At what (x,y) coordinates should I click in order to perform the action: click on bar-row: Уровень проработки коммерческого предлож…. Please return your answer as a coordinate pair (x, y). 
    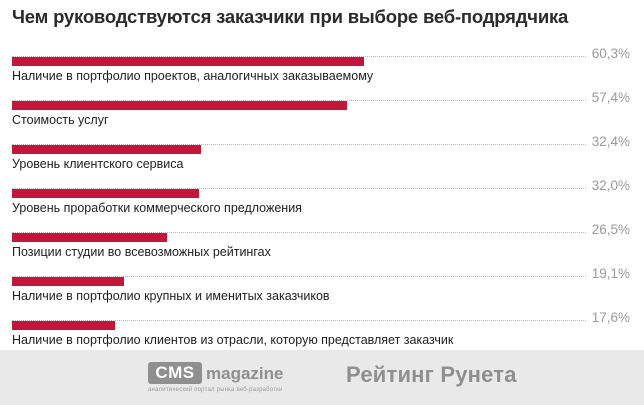
    Looking at the image, I should click on (322, 200).